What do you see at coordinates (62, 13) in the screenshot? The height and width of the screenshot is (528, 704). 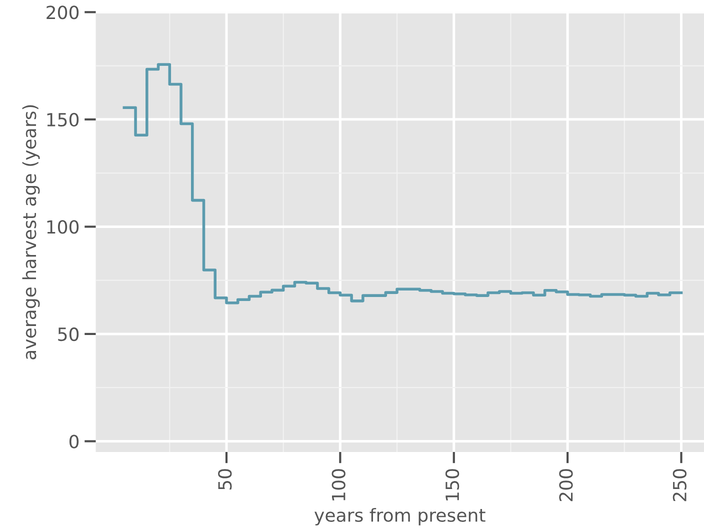 I see `y-tick-label: 200` at bounding box center [62, 13].